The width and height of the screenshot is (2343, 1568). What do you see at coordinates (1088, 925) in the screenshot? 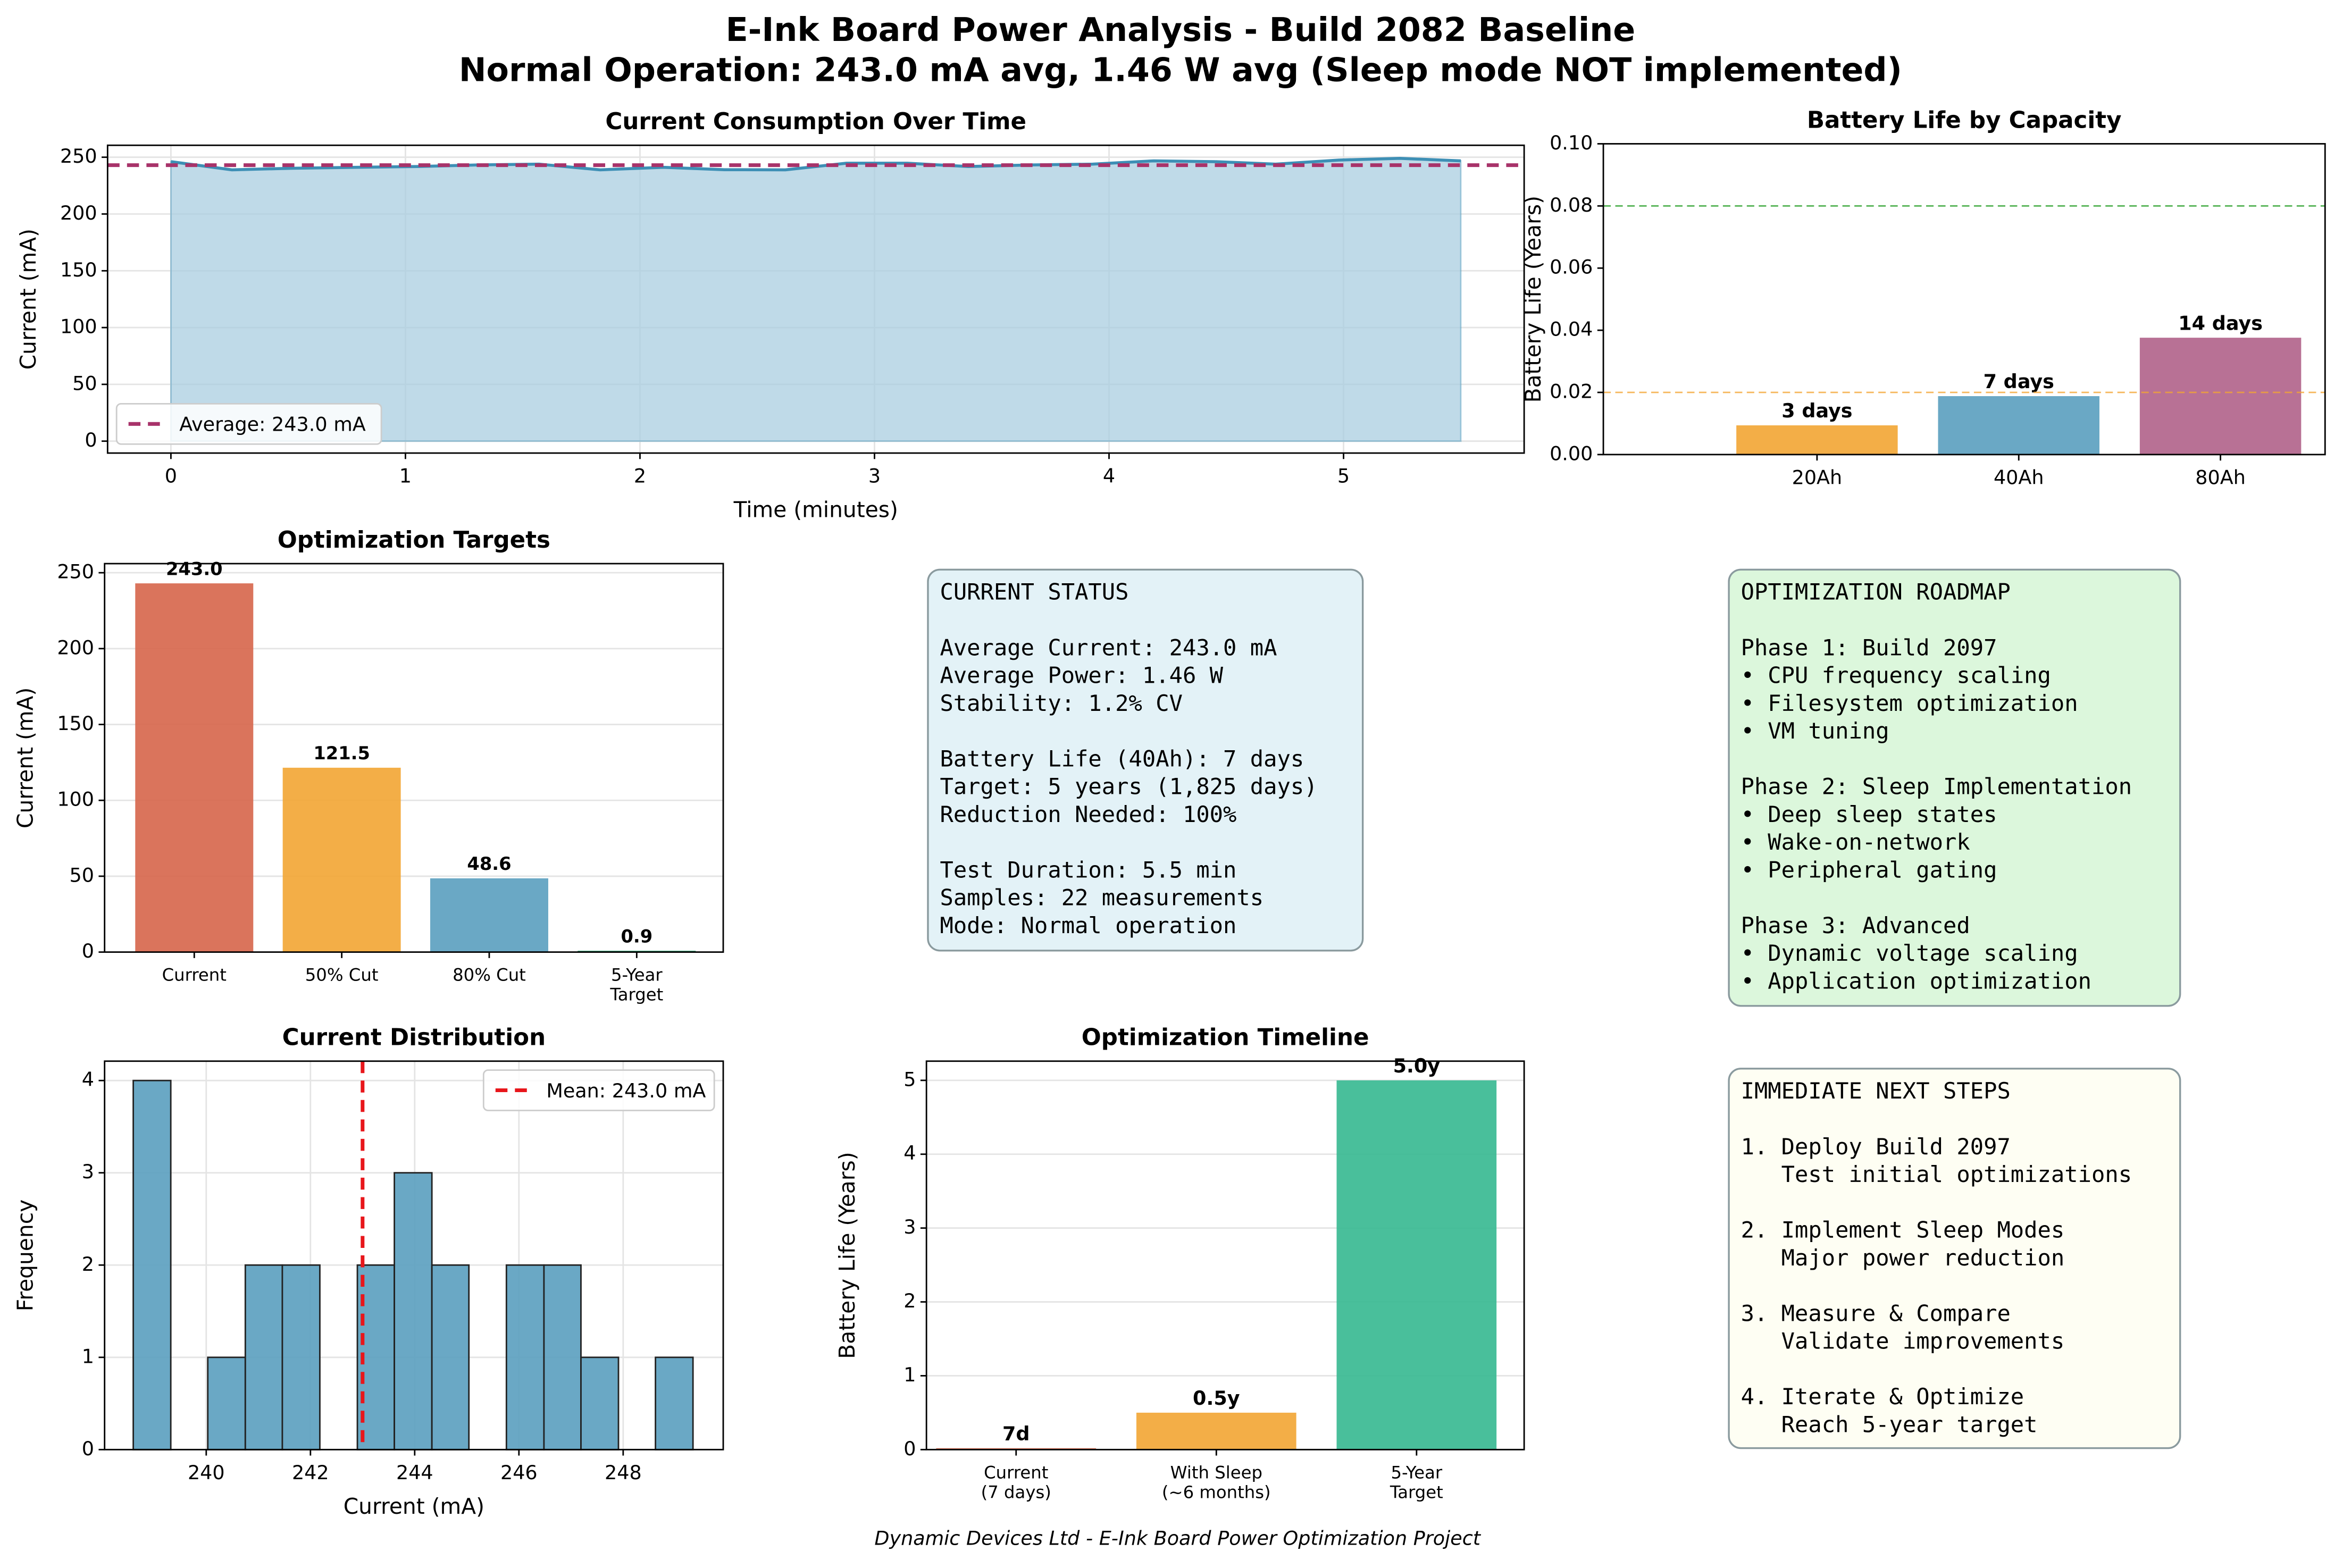
I see `panel-line: Mode: Normal operation` at bounding box center [1088, 925].